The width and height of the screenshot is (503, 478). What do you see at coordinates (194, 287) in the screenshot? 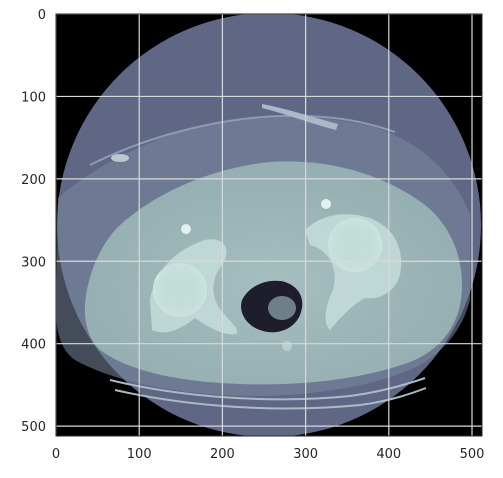
I see `hip-bone-left` at bounding box center [194, 287].